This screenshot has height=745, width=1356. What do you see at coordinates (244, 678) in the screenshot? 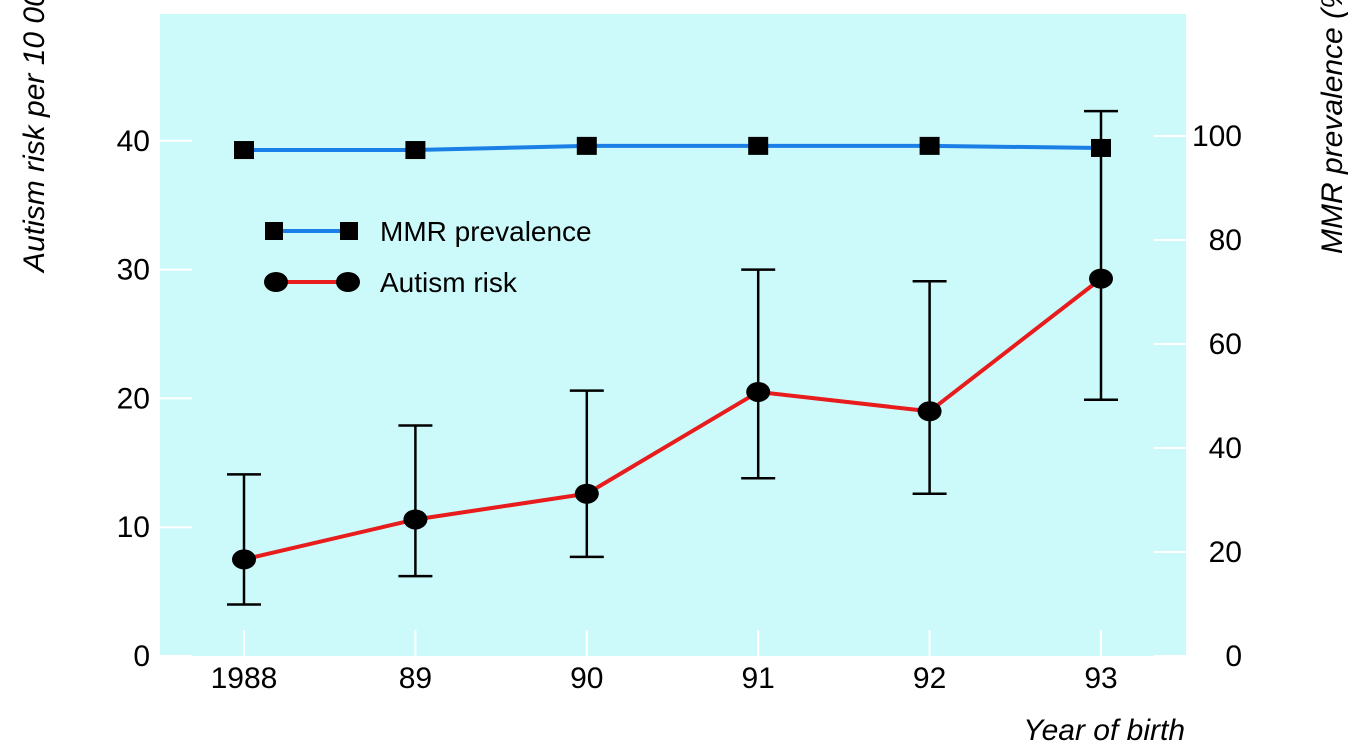
I see `x-tick-label: 1988` at bounding box center [244, 678].